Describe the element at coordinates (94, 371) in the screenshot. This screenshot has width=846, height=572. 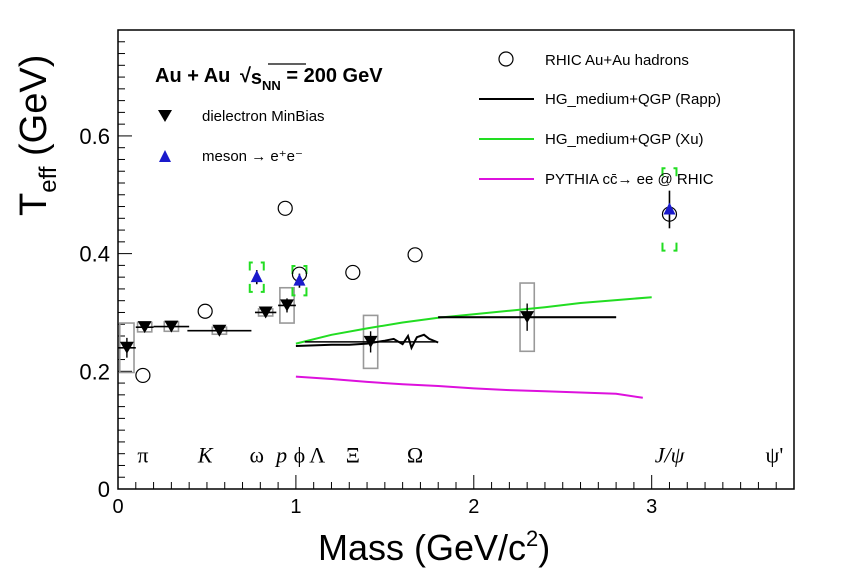
I see `y-tick-label: 0.2` at that location.